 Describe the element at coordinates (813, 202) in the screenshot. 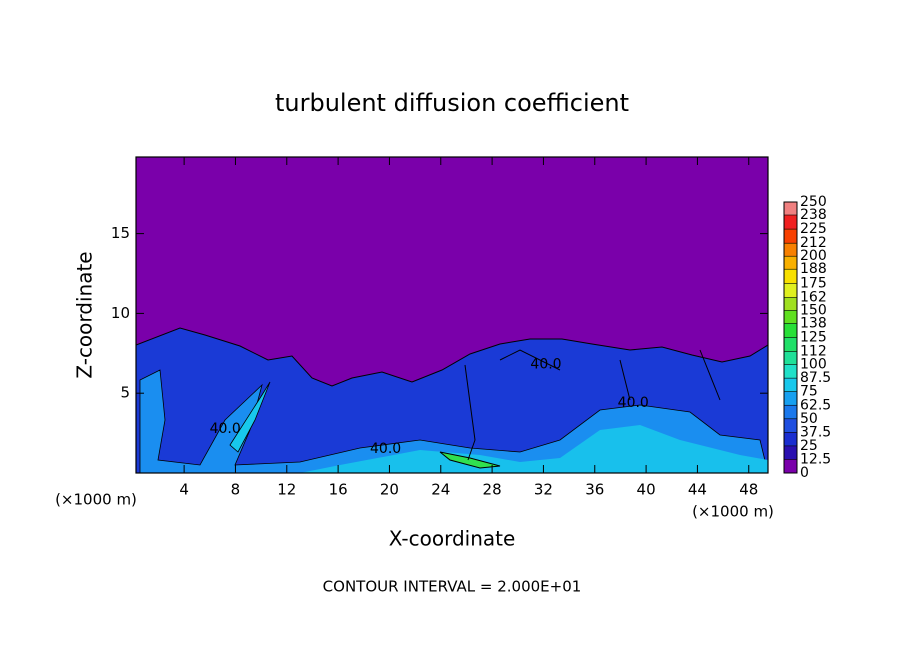

I see `colorbar-label: 250` at that location.